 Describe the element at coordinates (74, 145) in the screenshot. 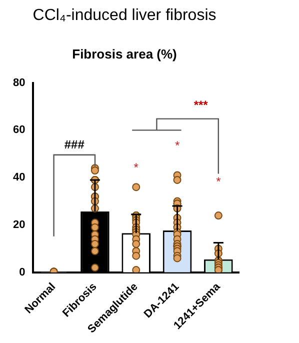

I see `annotation: ###` at that location.